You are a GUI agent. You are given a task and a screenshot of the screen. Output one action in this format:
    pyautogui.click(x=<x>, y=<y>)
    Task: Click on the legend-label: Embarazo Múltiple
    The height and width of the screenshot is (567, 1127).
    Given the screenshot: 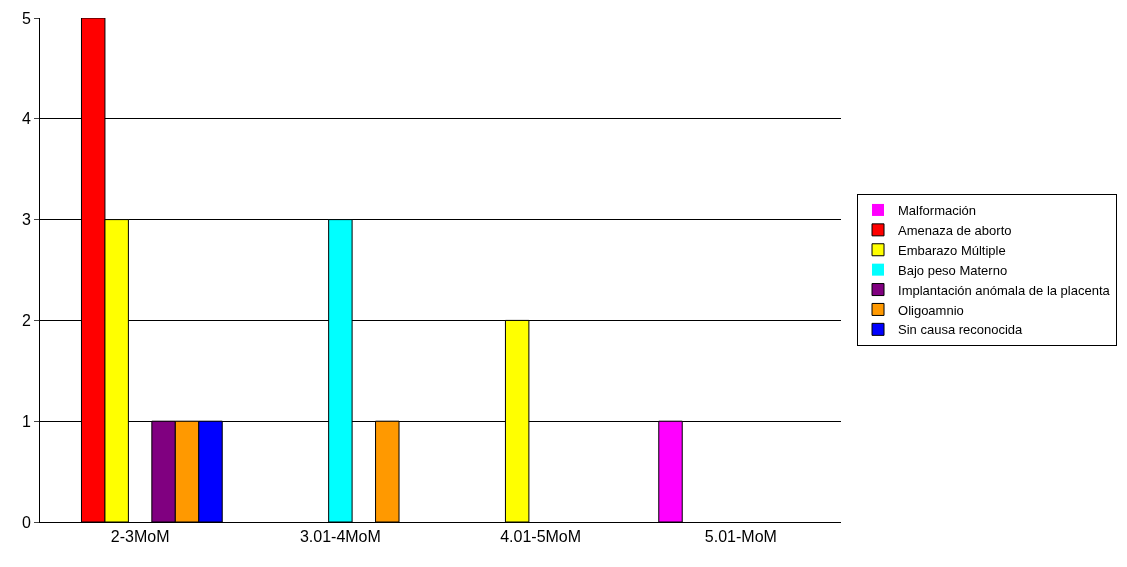 What is the action you would take?
    pyautogui.click(x=952, y=250)
    